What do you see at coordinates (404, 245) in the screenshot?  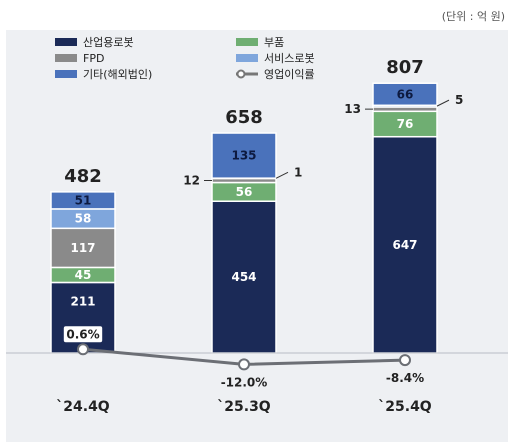 I see `bar-value-2-0: 647` at bounding box center [404, 245].